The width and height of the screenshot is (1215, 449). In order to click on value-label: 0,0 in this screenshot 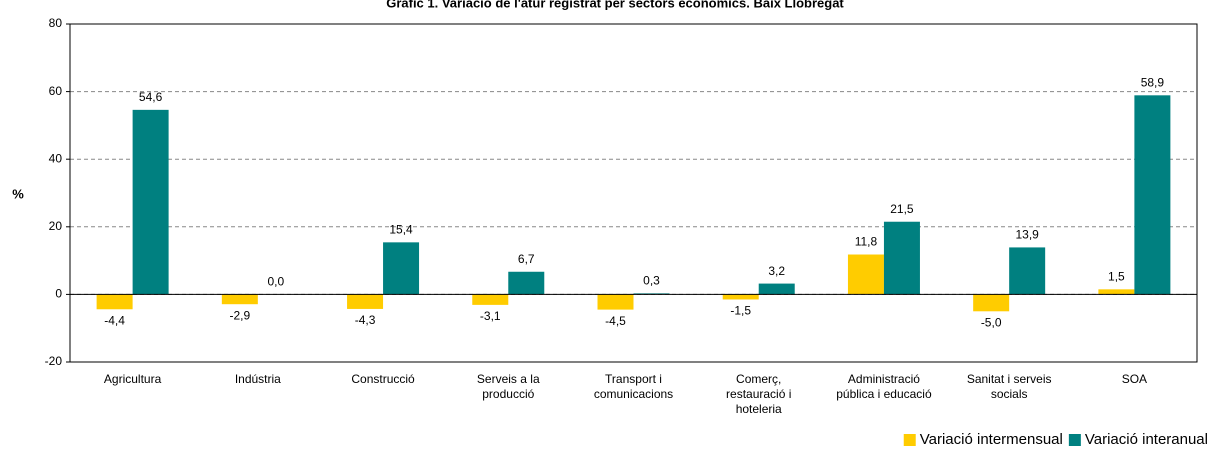, I will do `click(275, 282)`.